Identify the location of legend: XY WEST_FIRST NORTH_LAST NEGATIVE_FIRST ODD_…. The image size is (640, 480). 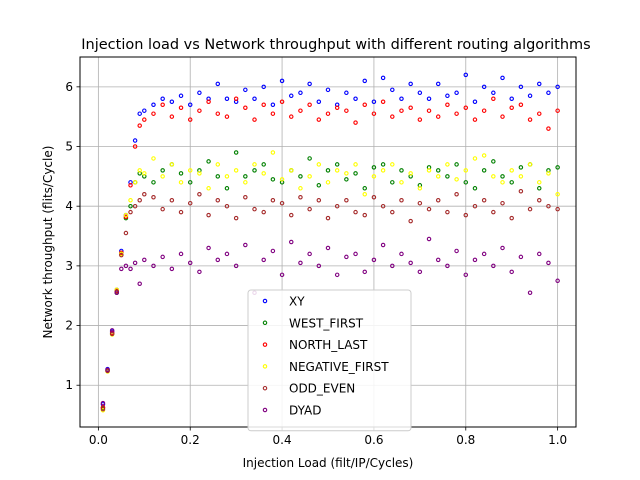
(329, 360).